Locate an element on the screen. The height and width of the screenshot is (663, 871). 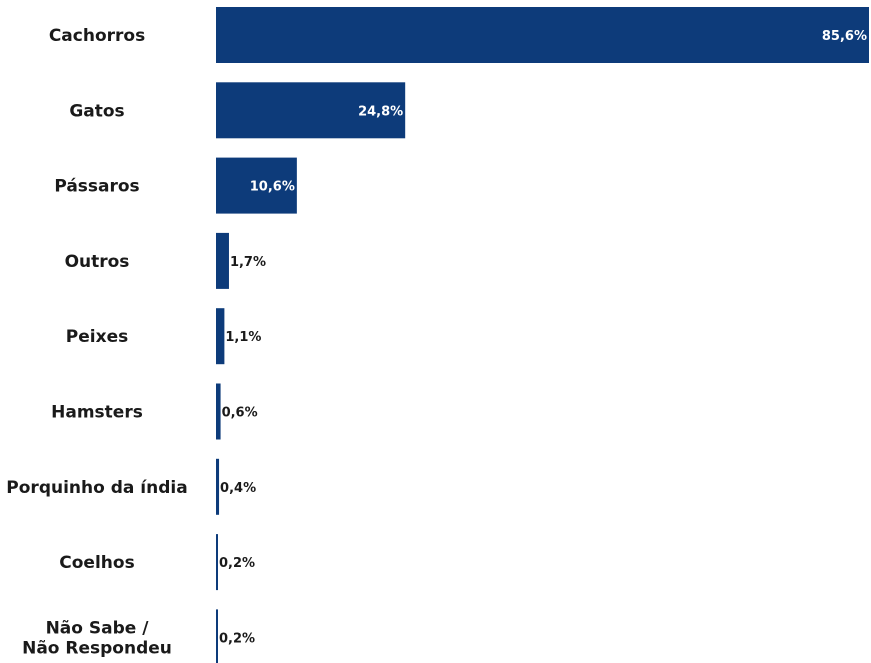
category-label-line: Pássaros is located at coordinates (96, 187).